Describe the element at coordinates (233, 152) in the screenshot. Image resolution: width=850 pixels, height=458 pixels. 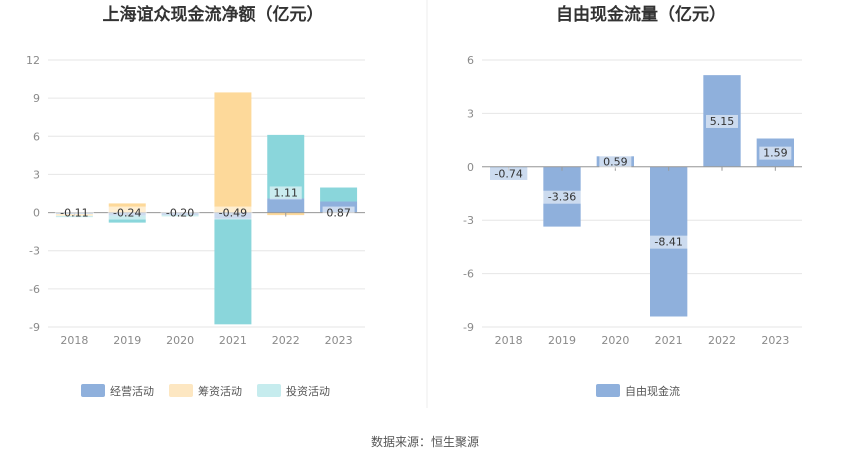
I see `bar-筹资活动` at that location.